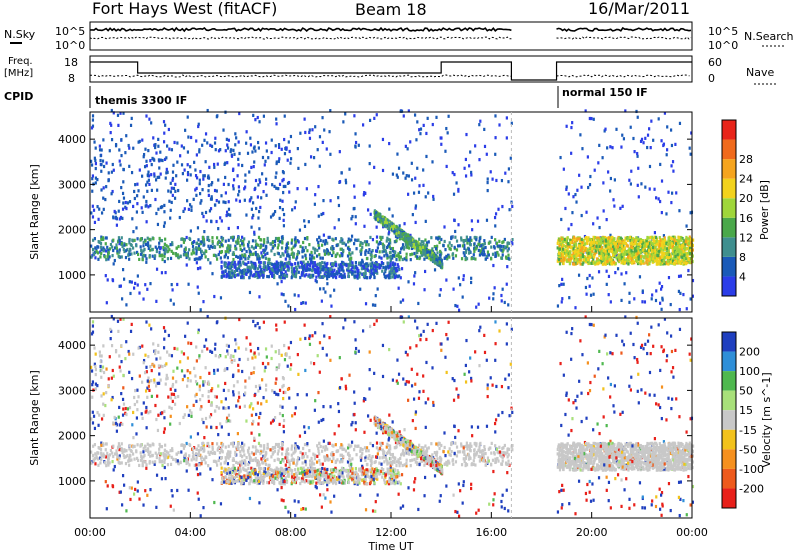 The image size is (800, 554). What do you see at coordinates (72, 184) in the screenshot?
I see `y-tick-label: 3000` at bounding box center [72, 184].